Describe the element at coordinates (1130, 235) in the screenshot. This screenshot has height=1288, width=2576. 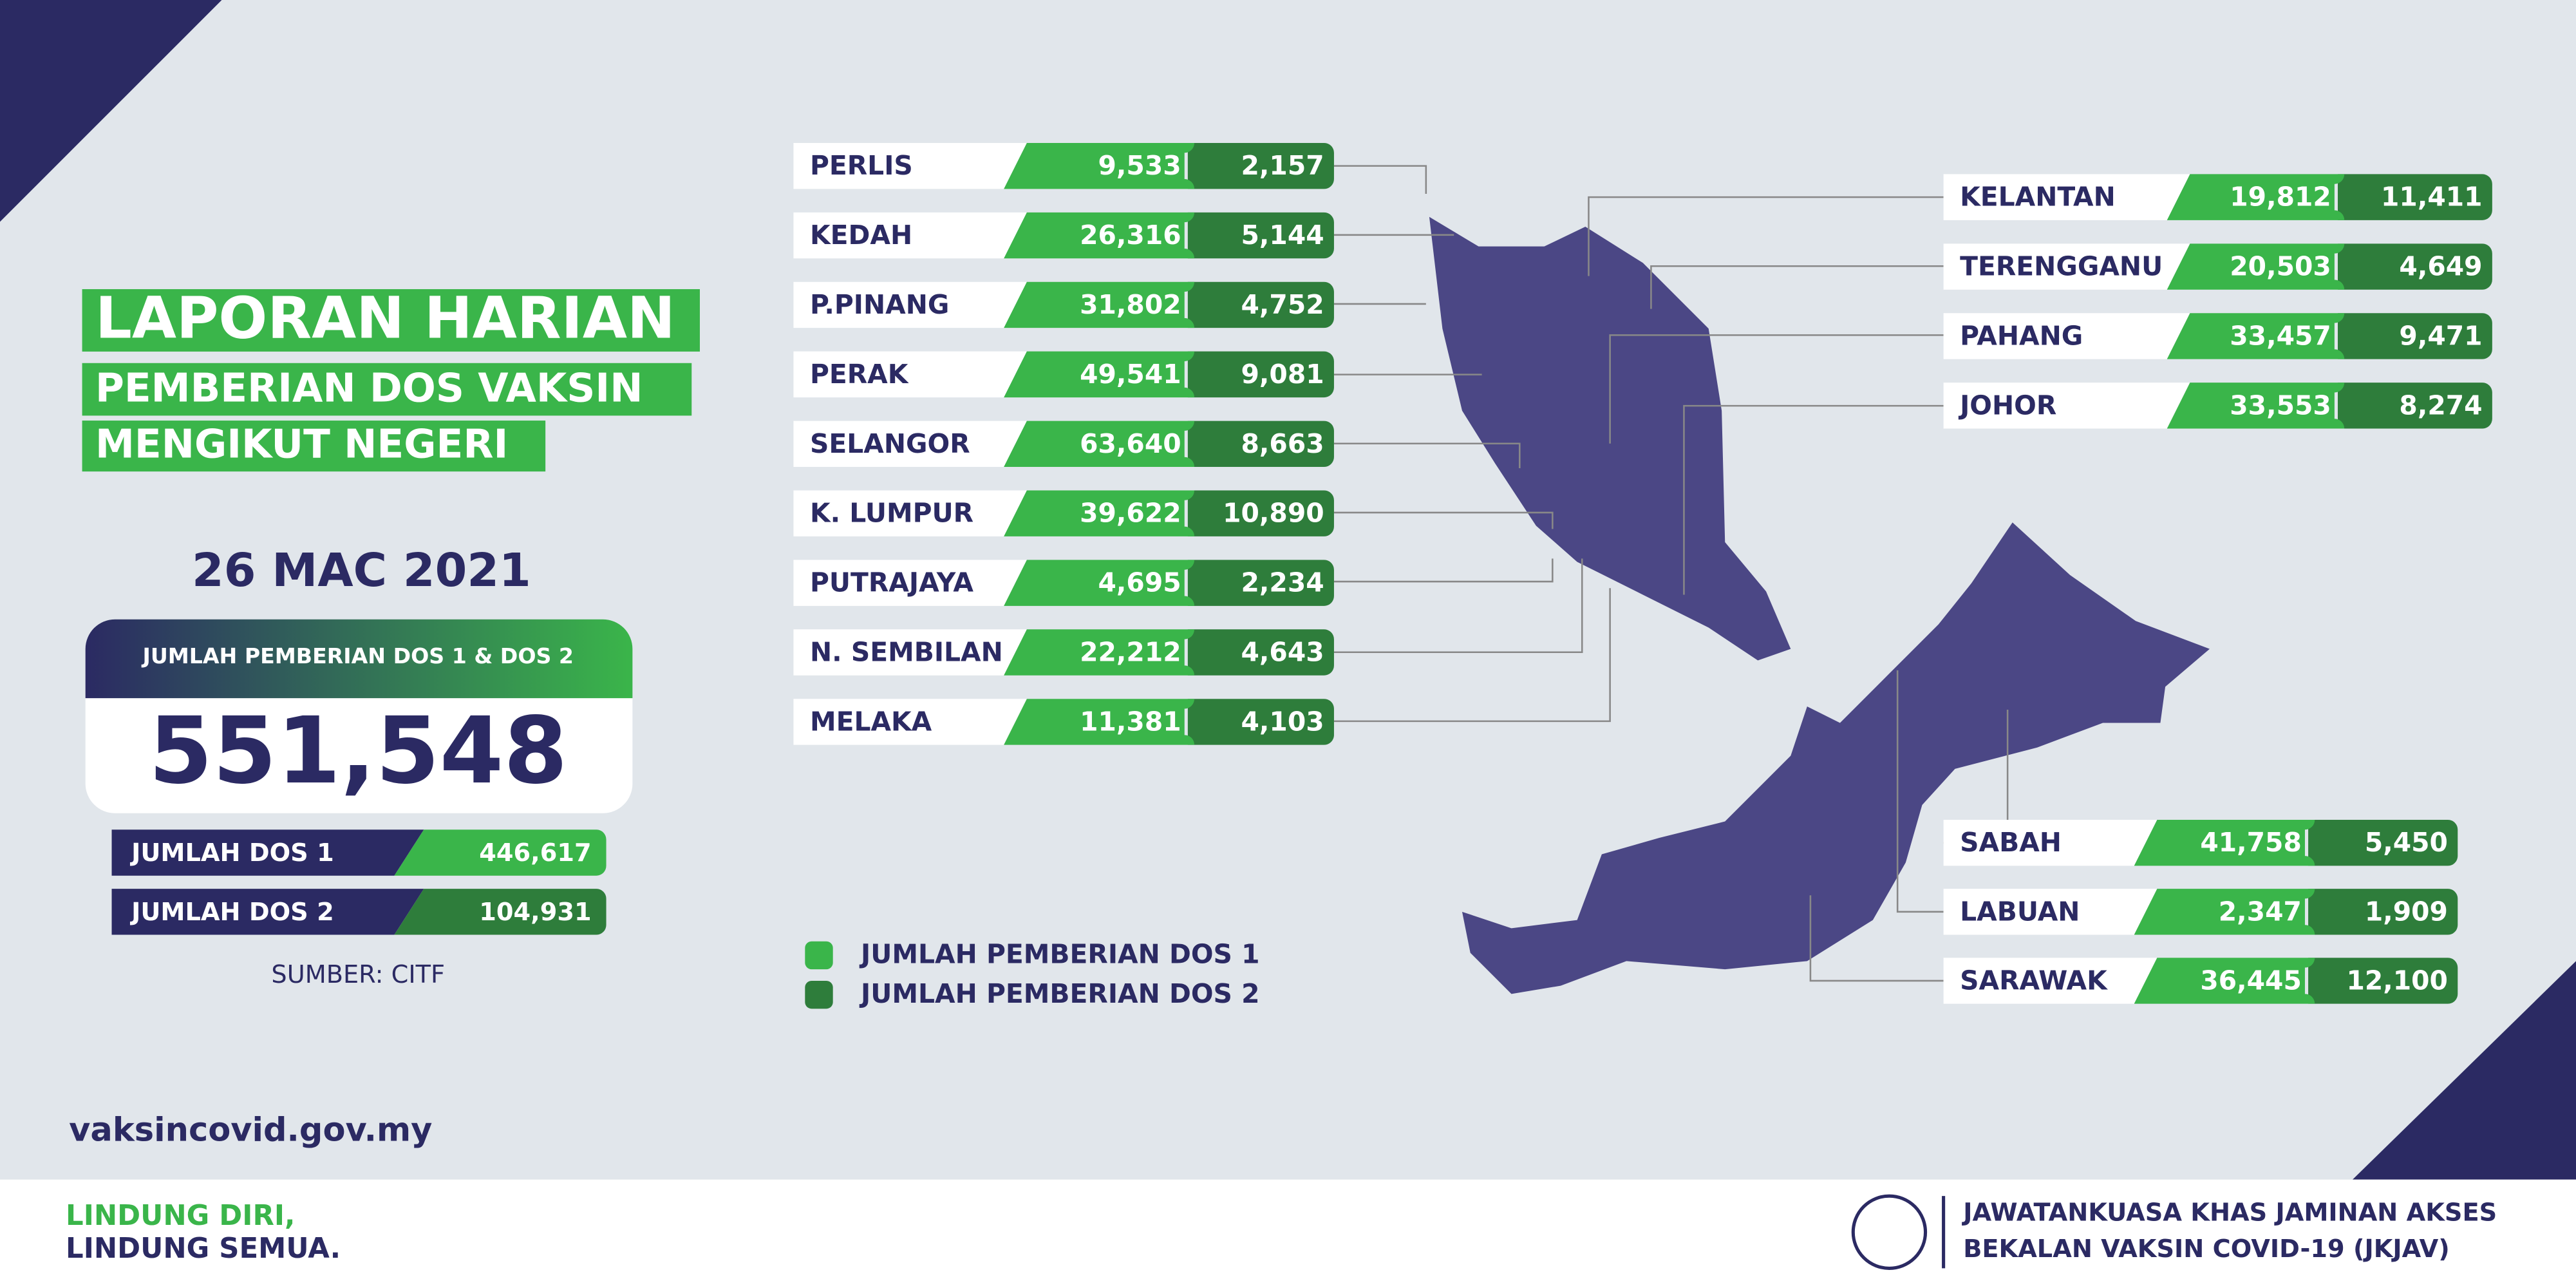
I see `dose1-value: 26,316` at that location.